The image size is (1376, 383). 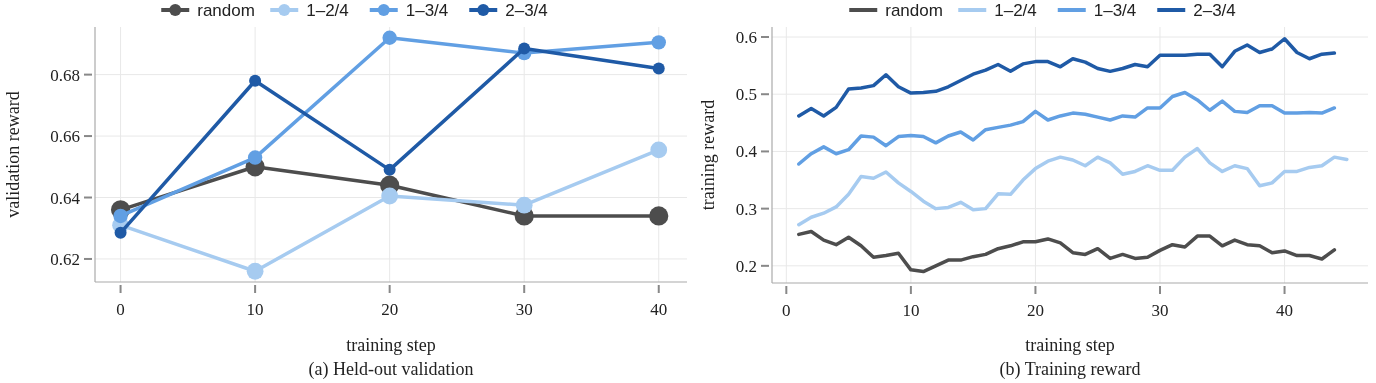 I want to click on y-tick-label: 0.66, so click(x=65, y=137).